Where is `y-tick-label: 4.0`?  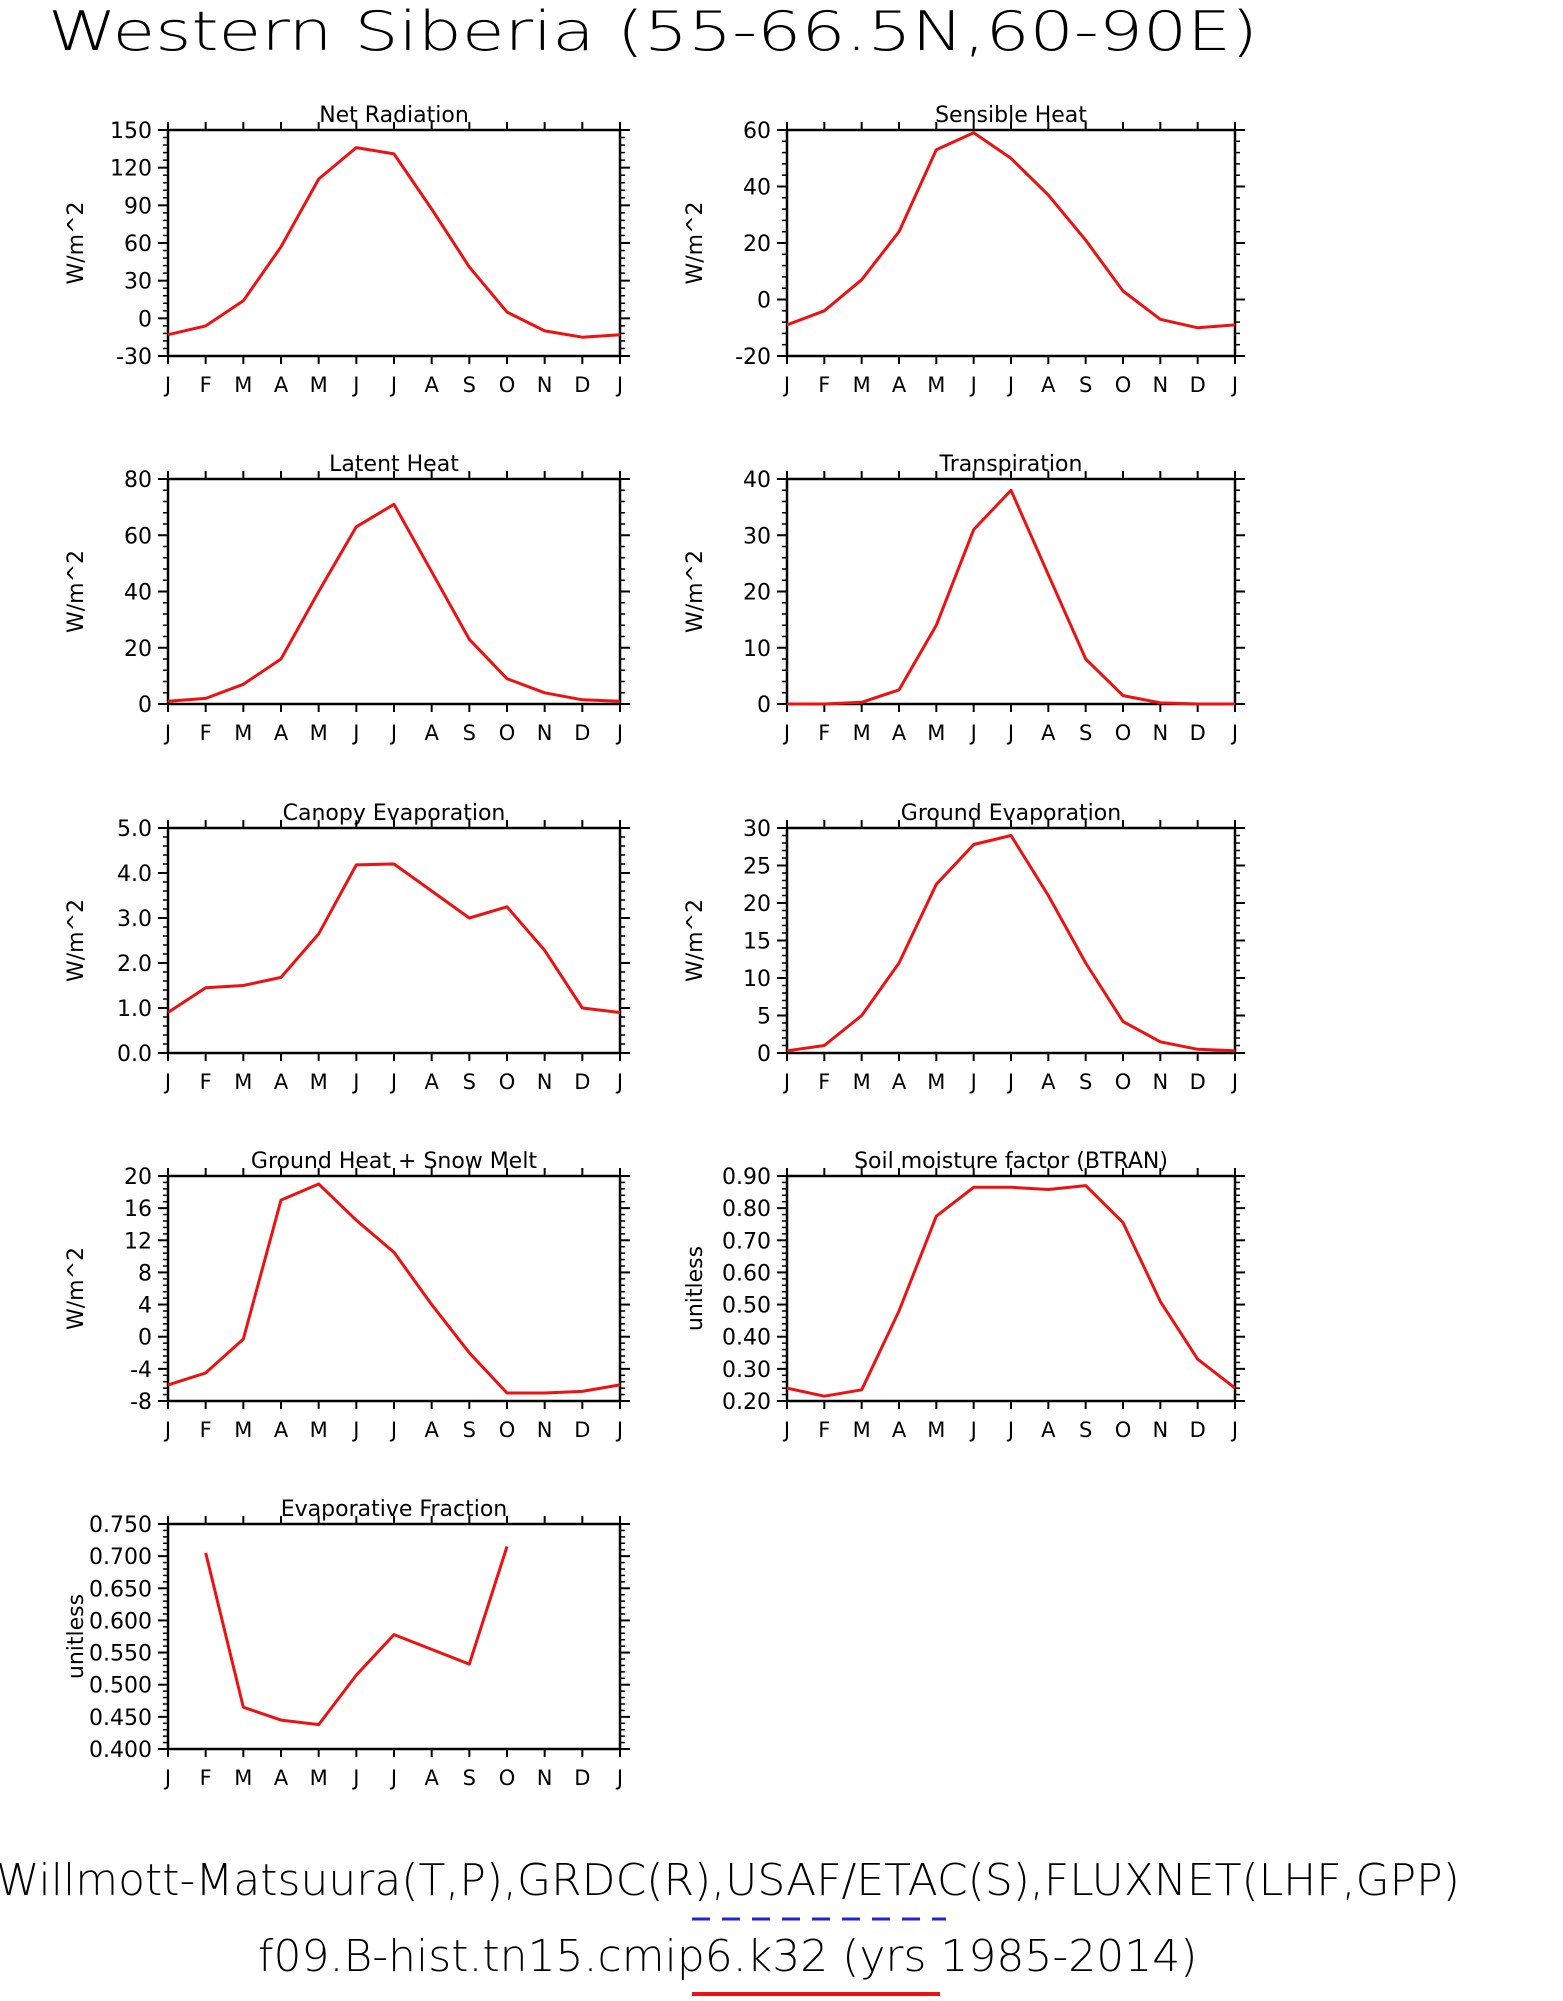 y-tick-label: 4.0 is located at coordinates (134, 874).